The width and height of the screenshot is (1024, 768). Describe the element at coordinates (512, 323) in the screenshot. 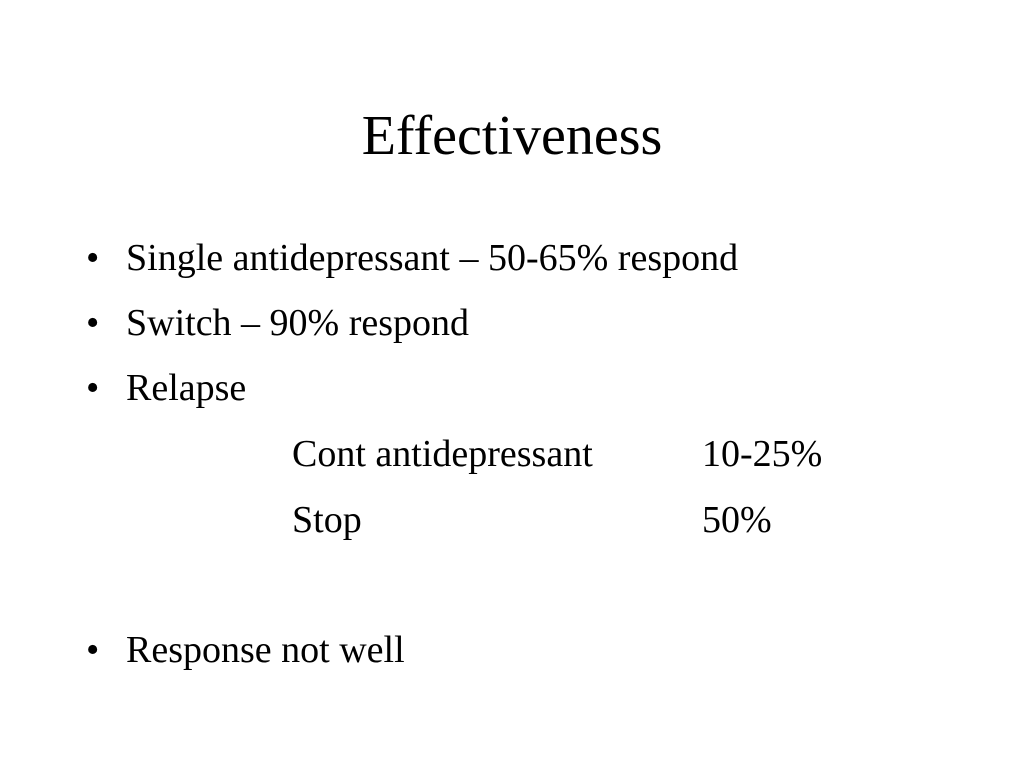

I see `bullet-item: • Switch – 90% respond` at that location.